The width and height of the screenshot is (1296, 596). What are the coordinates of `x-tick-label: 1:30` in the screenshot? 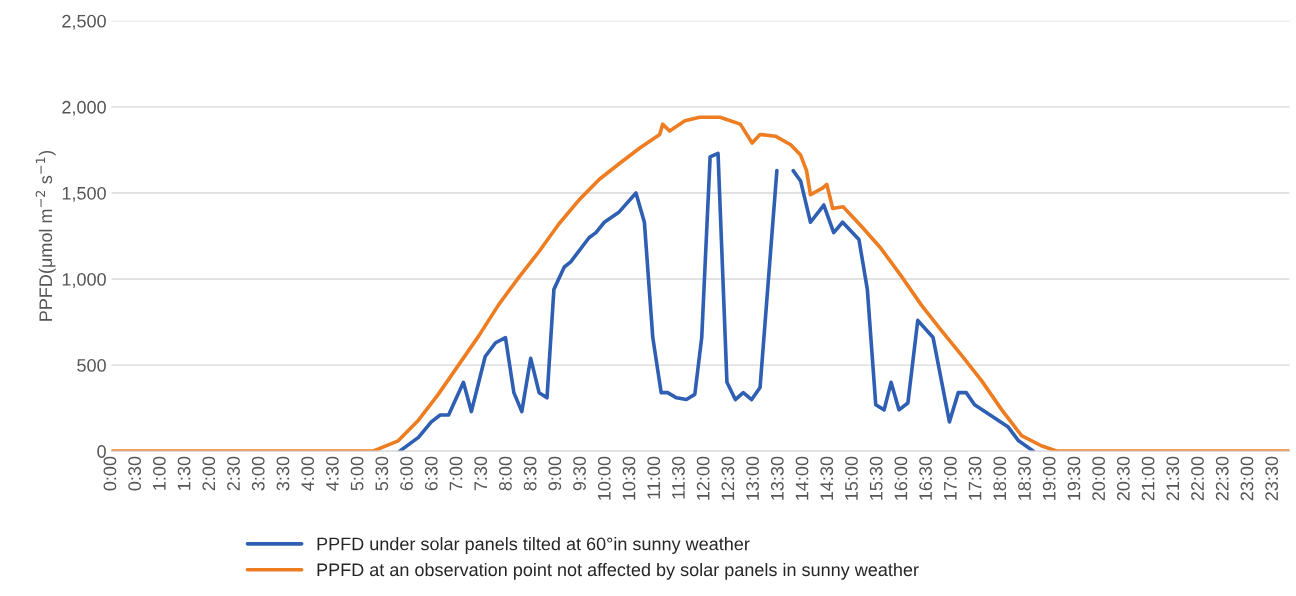 It's located at (184, 473).